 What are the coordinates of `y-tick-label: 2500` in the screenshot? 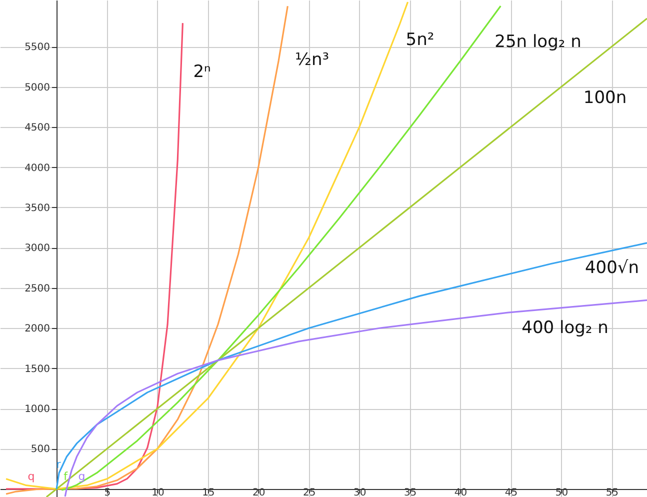 It's located at (37, 288).